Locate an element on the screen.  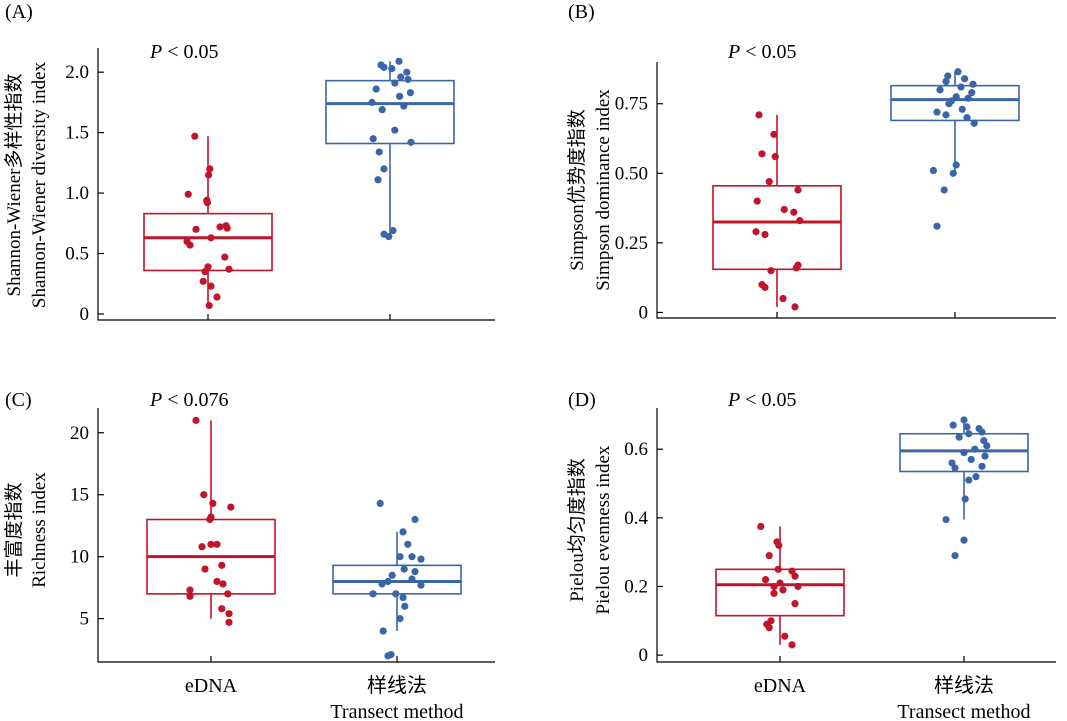
y-axis-title: Richness index is located at coordinates (39, 530).